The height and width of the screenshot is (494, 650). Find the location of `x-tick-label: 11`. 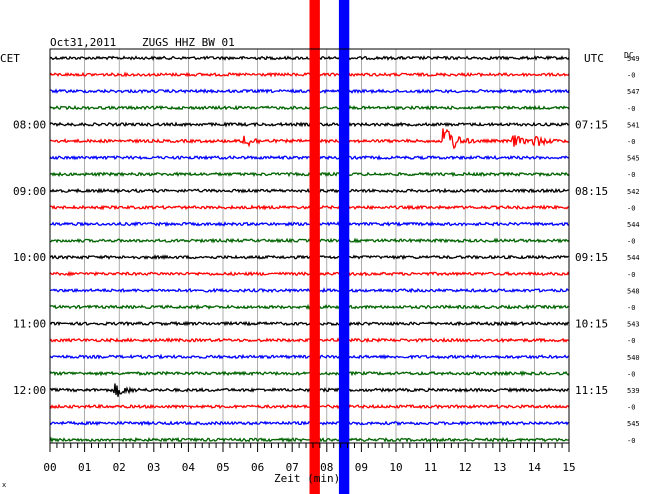

x-tick-label: 11 is located at coordinates (430, 467).